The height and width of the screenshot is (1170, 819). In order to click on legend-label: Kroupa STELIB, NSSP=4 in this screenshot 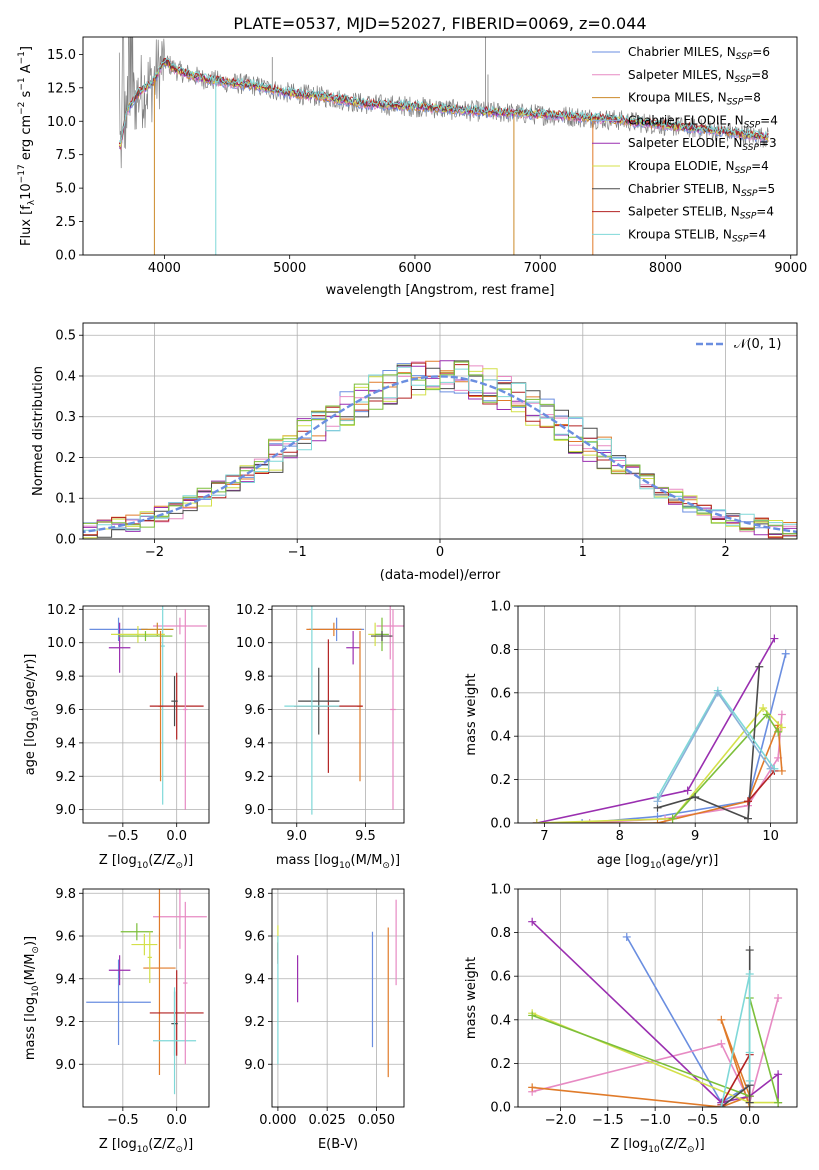, I will do `click(697, 235)`.